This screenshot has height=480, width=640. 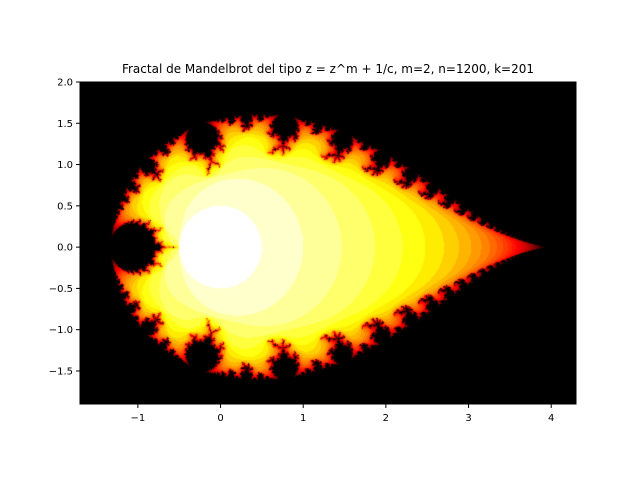 What do you see at coordinates (342, 414) in the screenshot?
I see `x-axis: −1 0 1 2 3 4` at bounding box center [342, 414].